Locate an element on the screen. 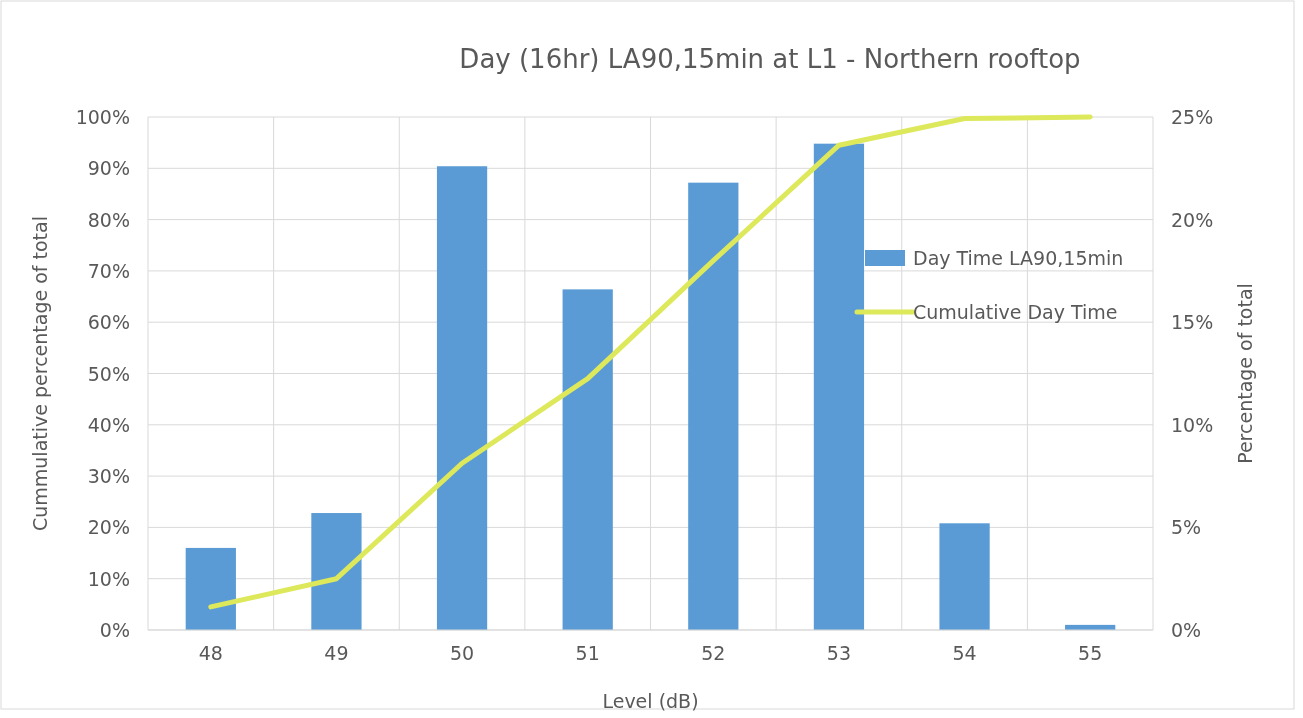  y-tick-label: 60% is located at coordinates (108, 322).